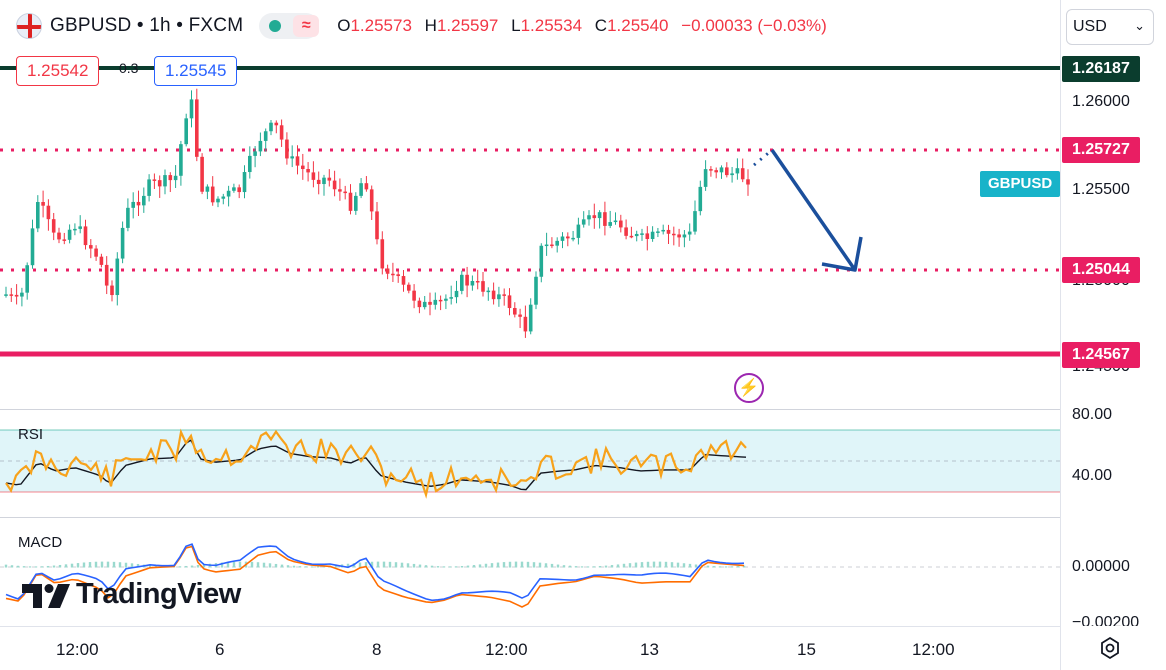 The image size is (1166, 670). I want to click on time-axis, so click(530, 648).